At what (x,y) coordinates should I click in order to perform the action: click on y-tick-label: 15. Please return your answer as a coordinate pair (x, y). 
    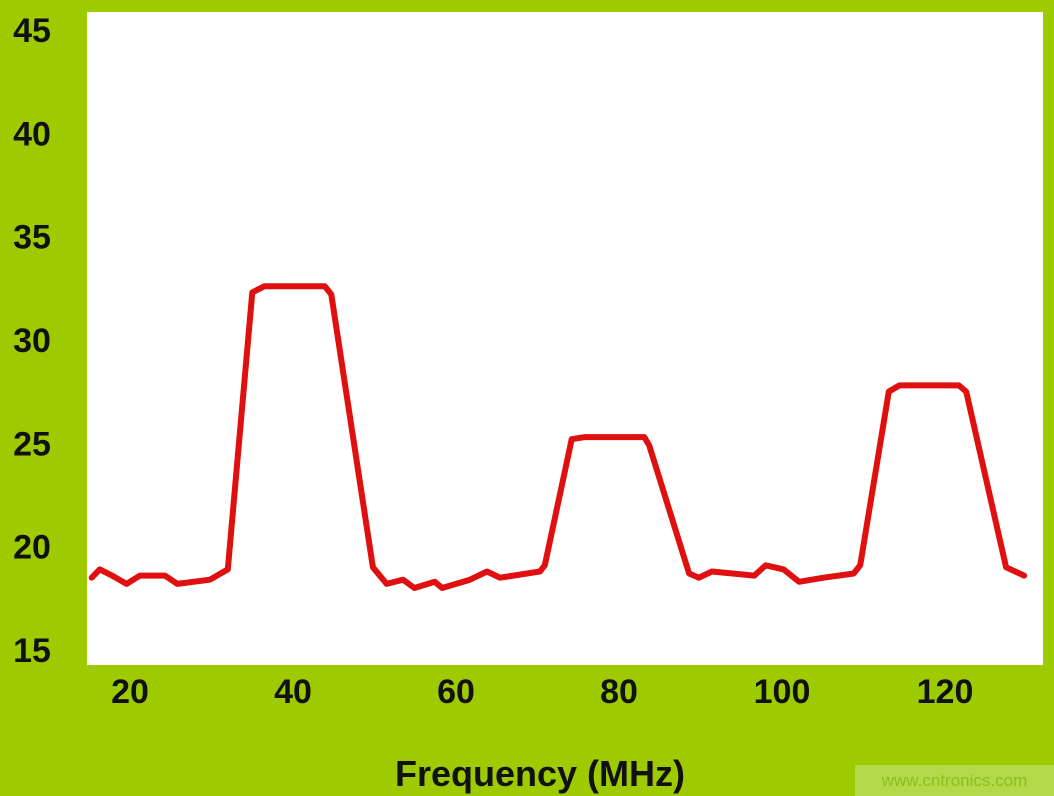
    Looking at the image, I should click on (32, 651).